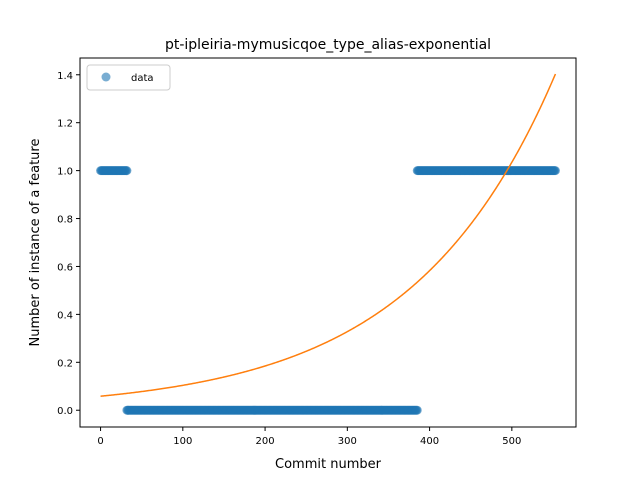 The image size is (640, 480). I want to click on x-axis-label: Commit number, so click(328, 464).